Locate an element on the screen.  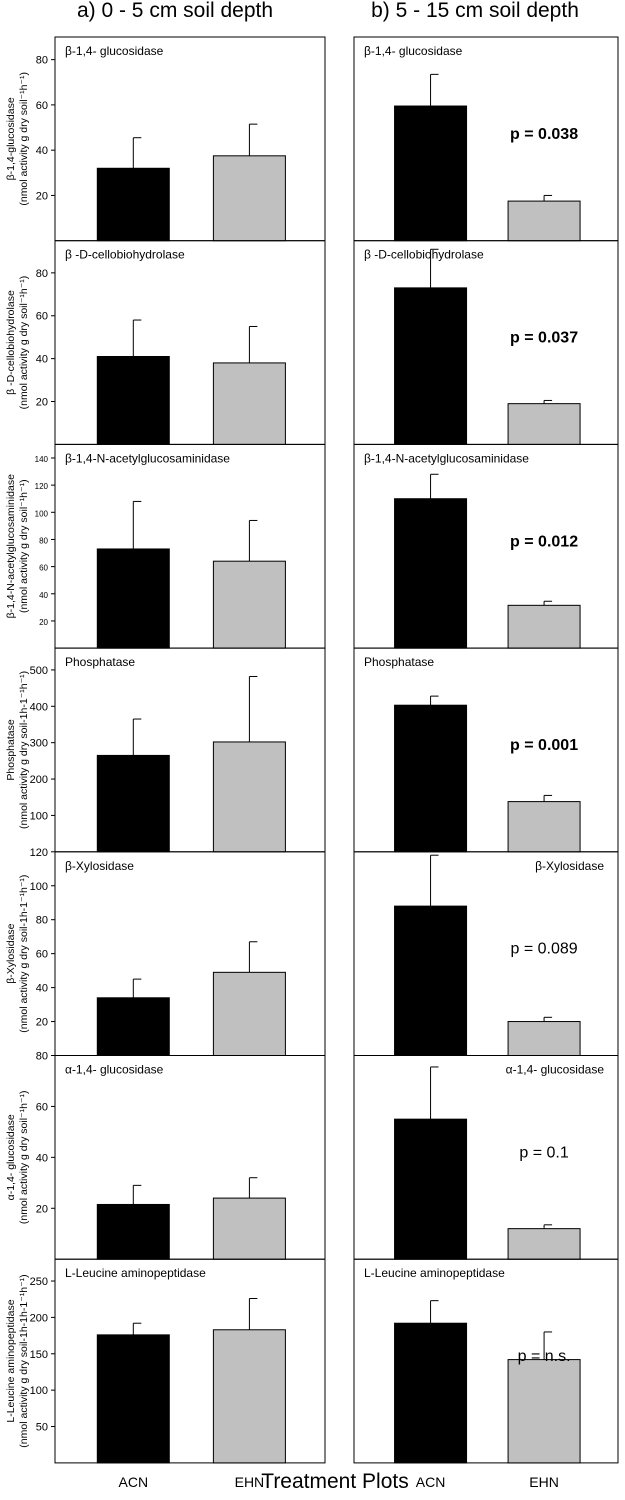
panel-enzyme-label: β-1,4- glucosidase is located at coordinates (114, 51).